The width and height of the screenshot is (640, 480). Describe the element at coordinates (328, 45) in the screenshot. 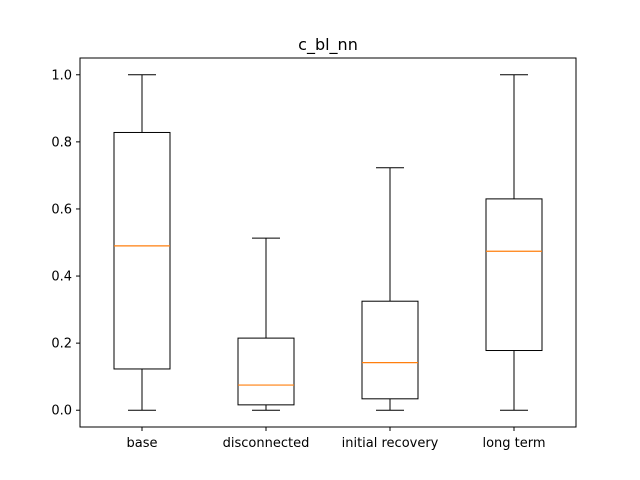

I see `chart-title: c_bl_nn` at that location.